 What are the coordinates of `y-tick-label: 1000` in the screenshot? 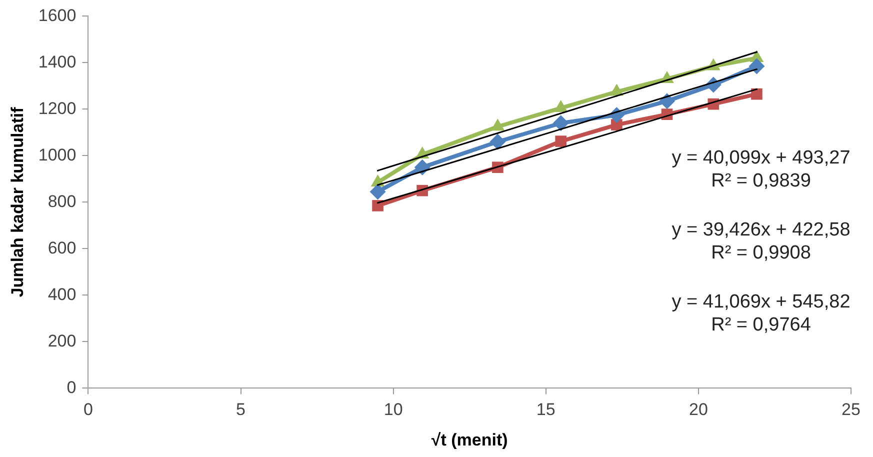 It's located at (57, 154).